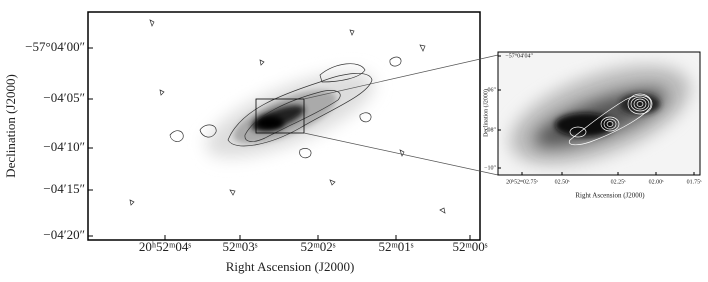 The image size is (708, 282). I want to click on inset-y-tick-label: −08″, so click(490, 130).